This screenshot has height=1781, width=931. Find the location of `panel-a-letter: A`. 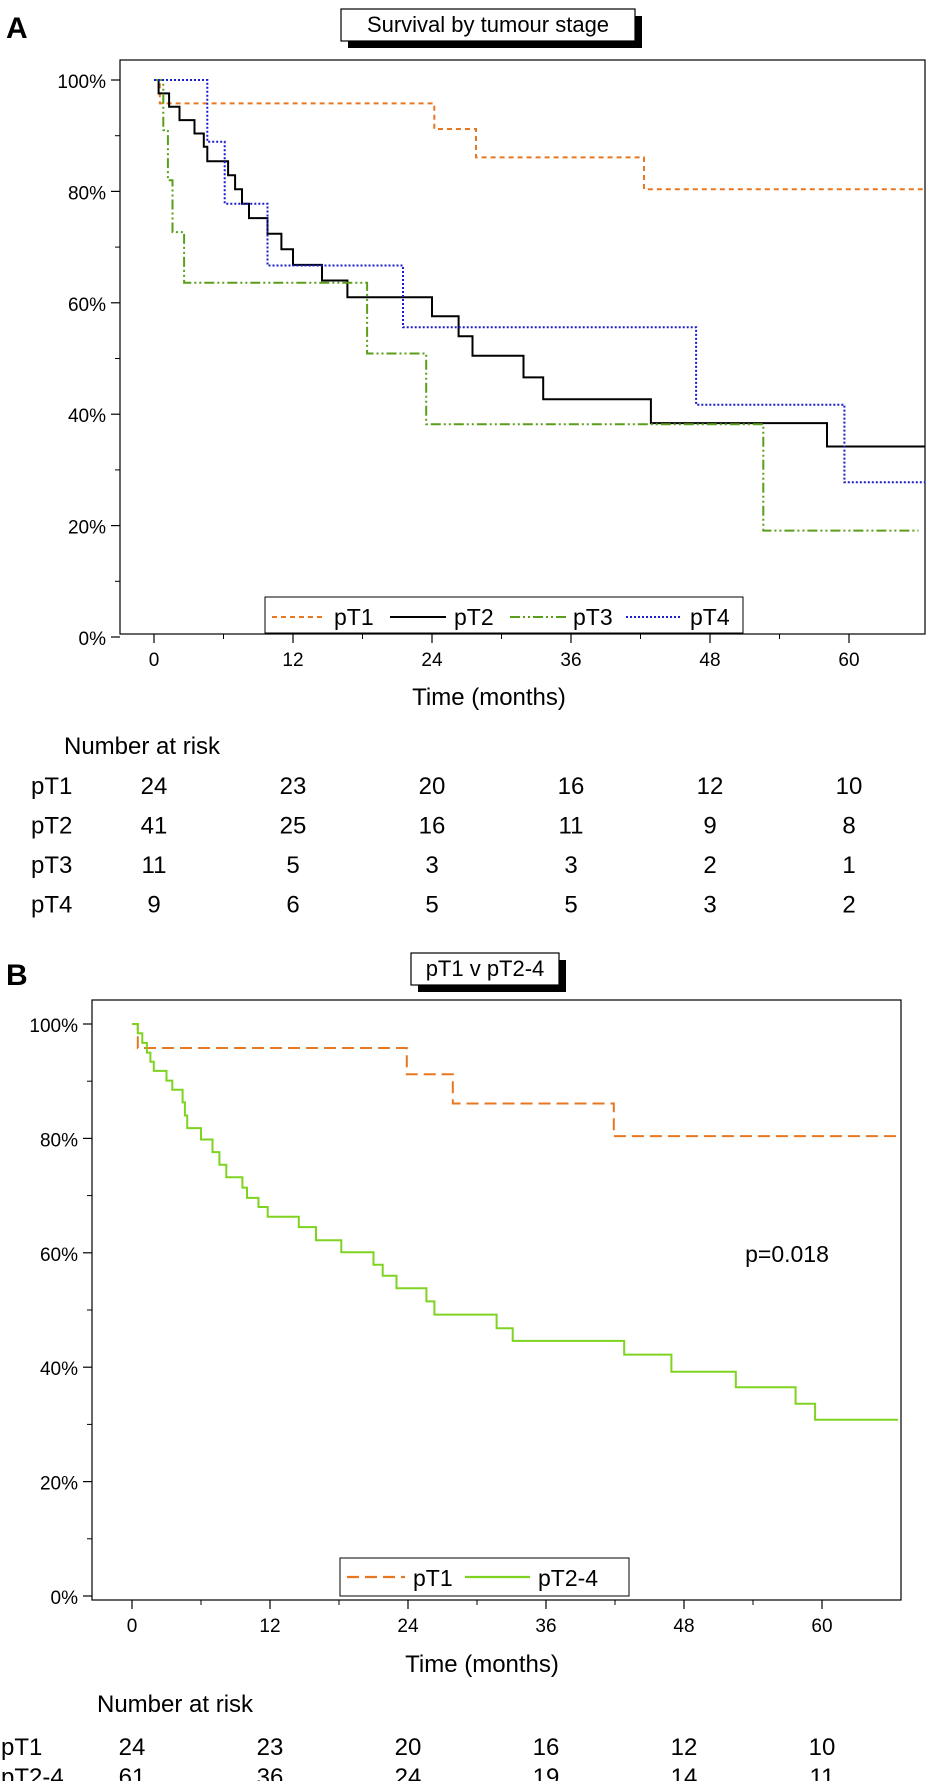

panel-a-letter: A is located at coordinates (17, 28).